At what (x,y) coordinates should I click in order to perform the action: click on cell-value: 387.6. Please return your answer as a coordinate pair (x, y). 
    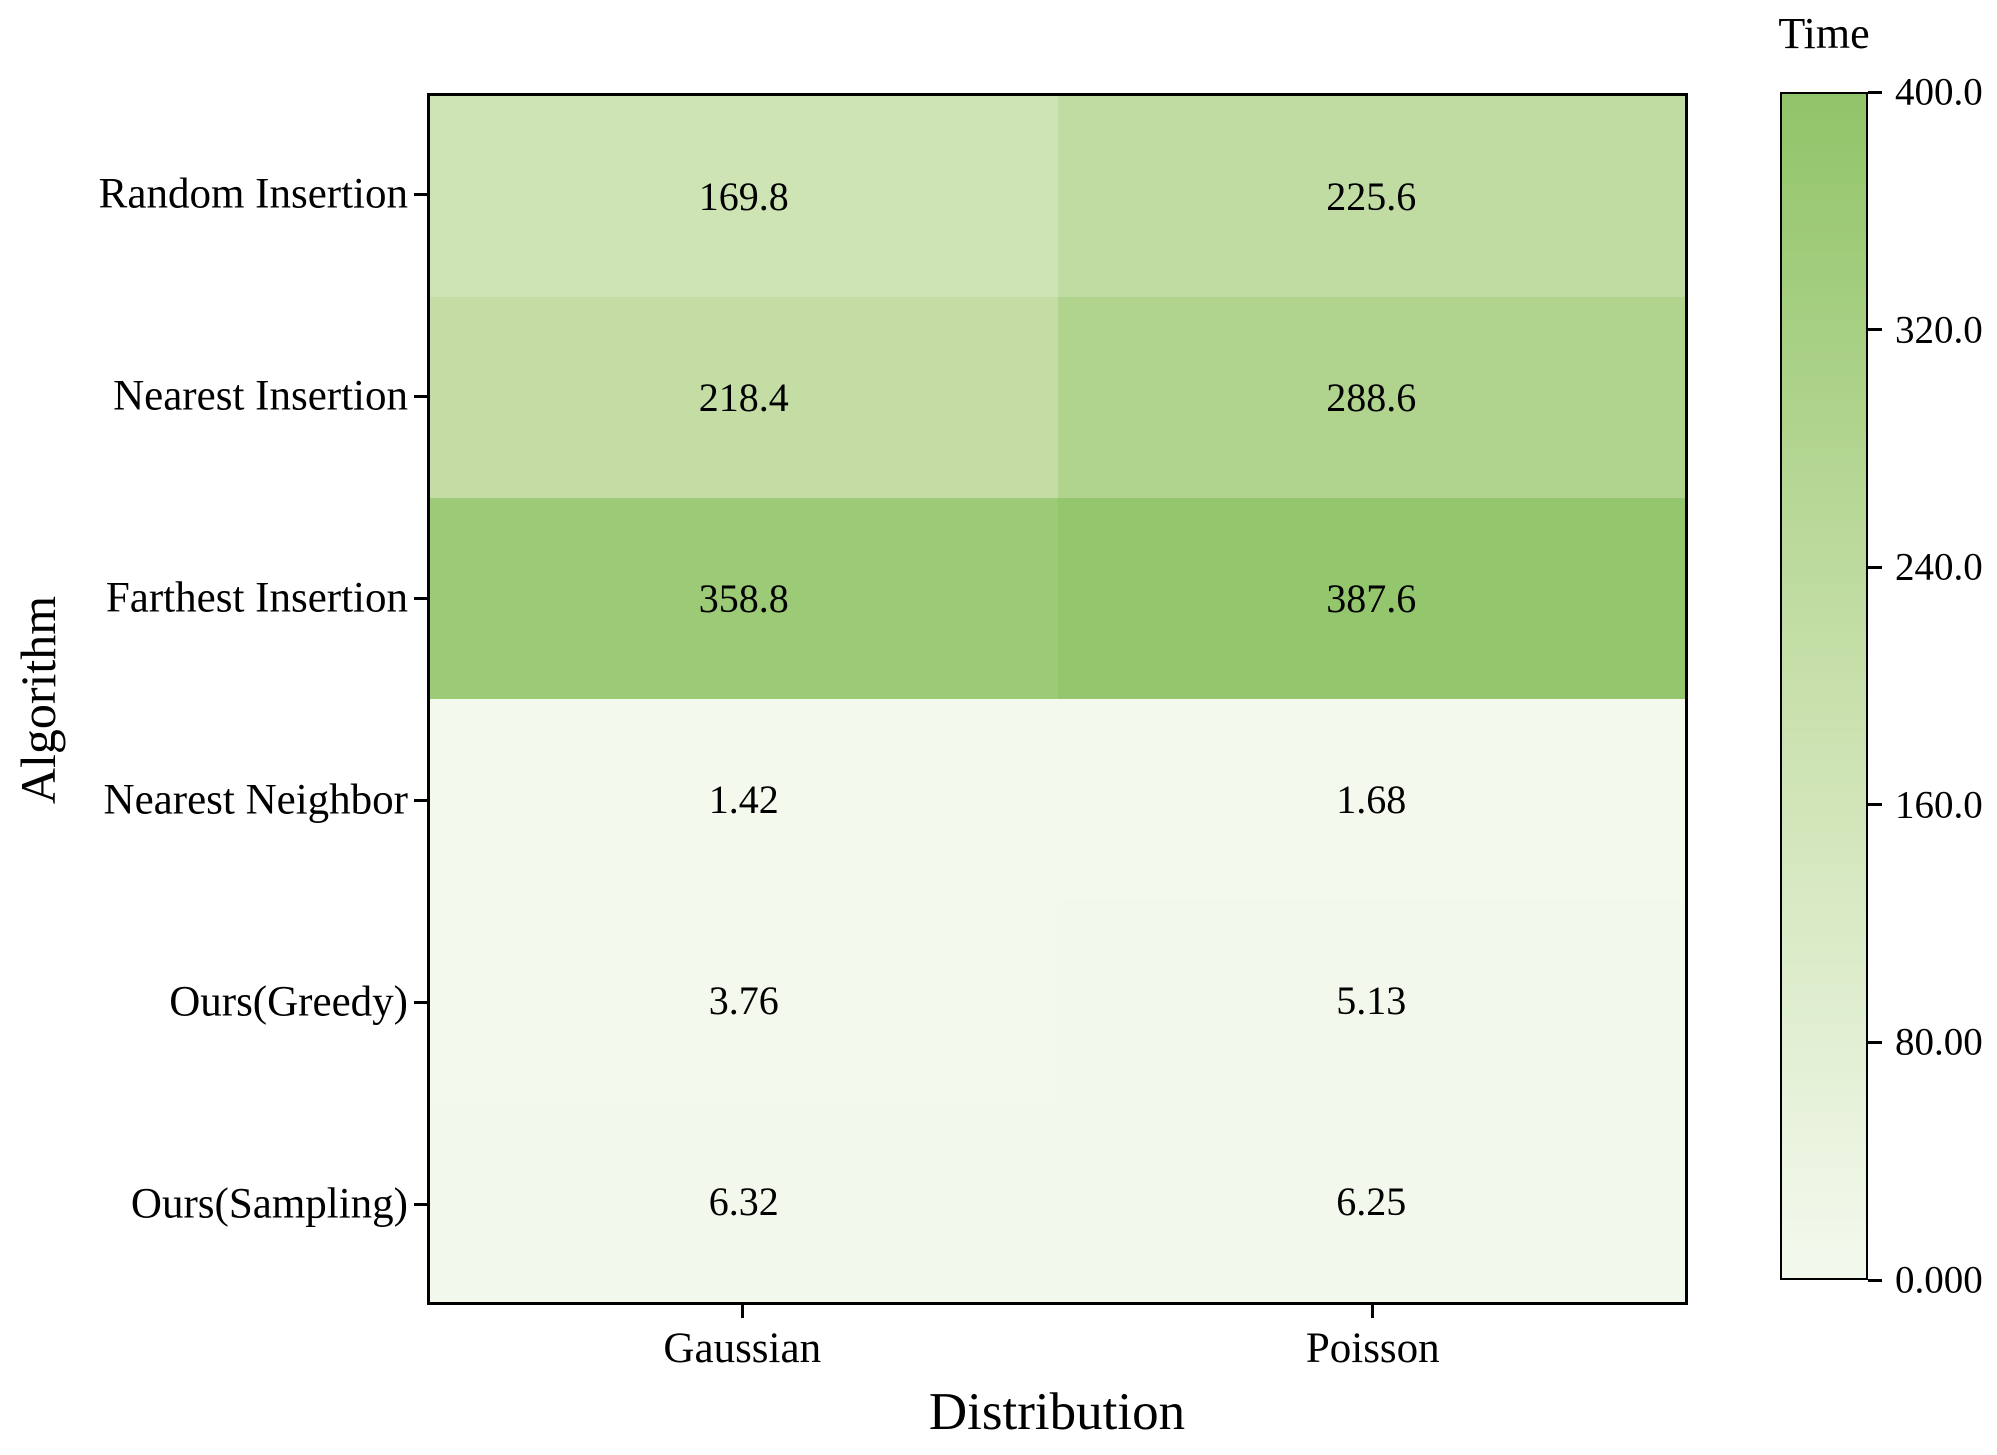
    Looking at the image, I should click on (1371, 598).